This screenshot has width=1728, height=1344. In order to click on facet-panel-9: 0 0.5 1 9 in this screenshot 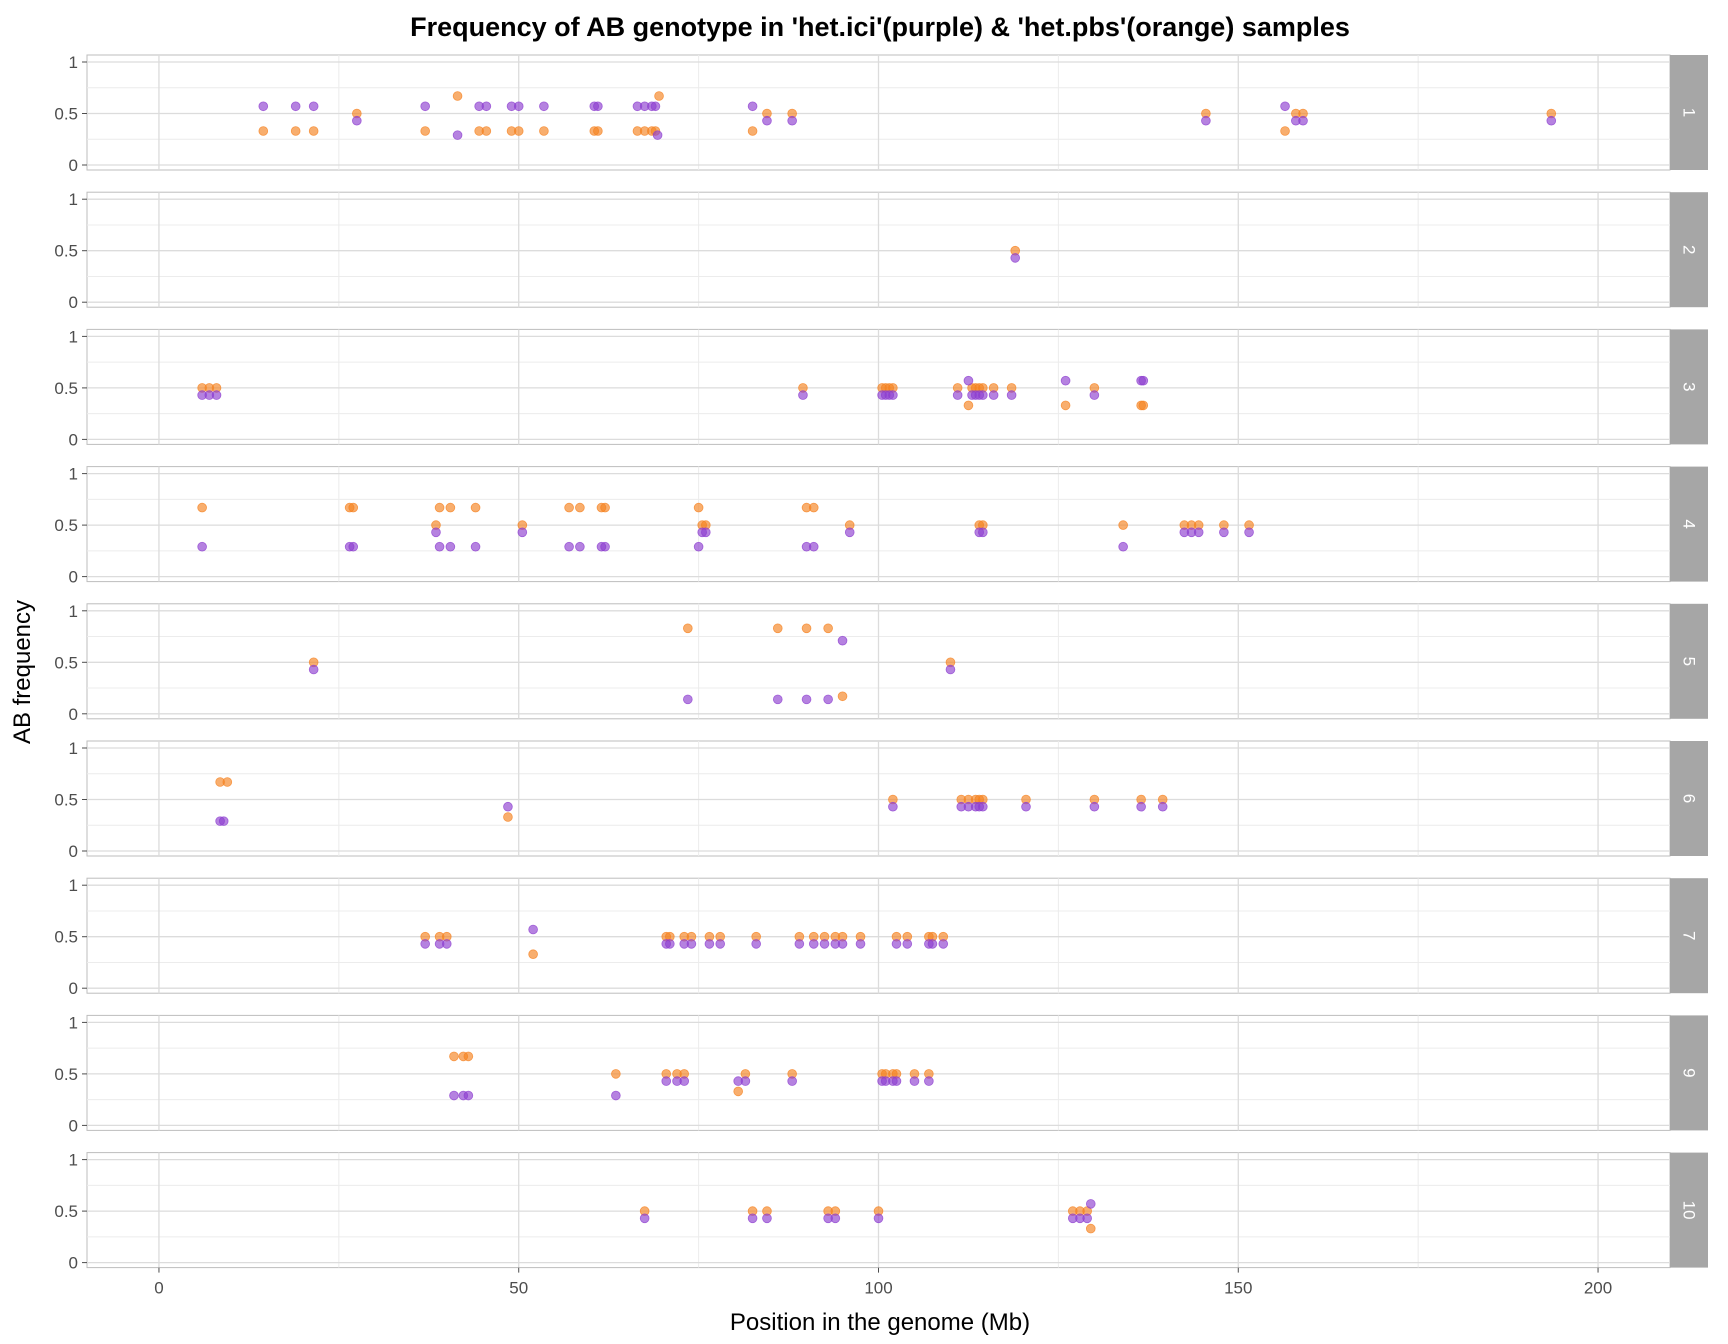, I will do `click(881, 1074)`.